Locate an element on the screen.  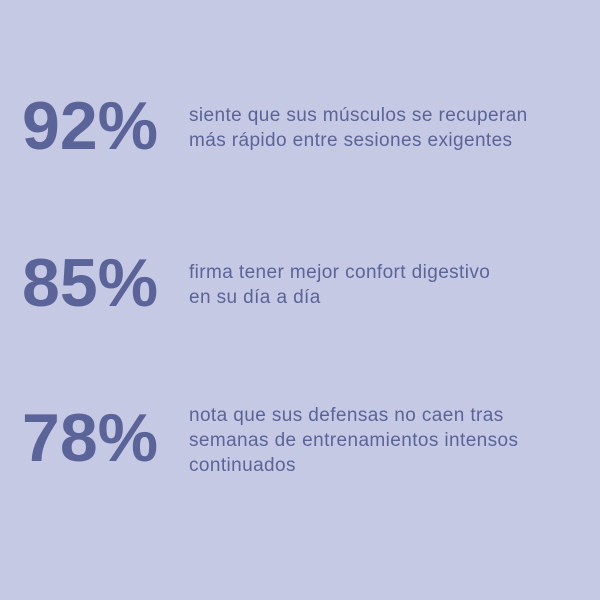
description-line: siente que sus músculos se recuperan is located at coordinates (358, 115).